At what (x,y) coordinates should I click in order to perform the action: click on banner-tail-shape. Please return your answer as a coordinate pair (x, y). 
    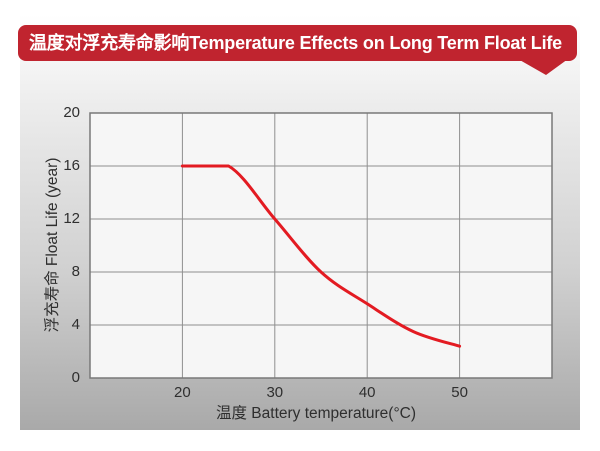
    Looking at the image, I should click on (543, 67).